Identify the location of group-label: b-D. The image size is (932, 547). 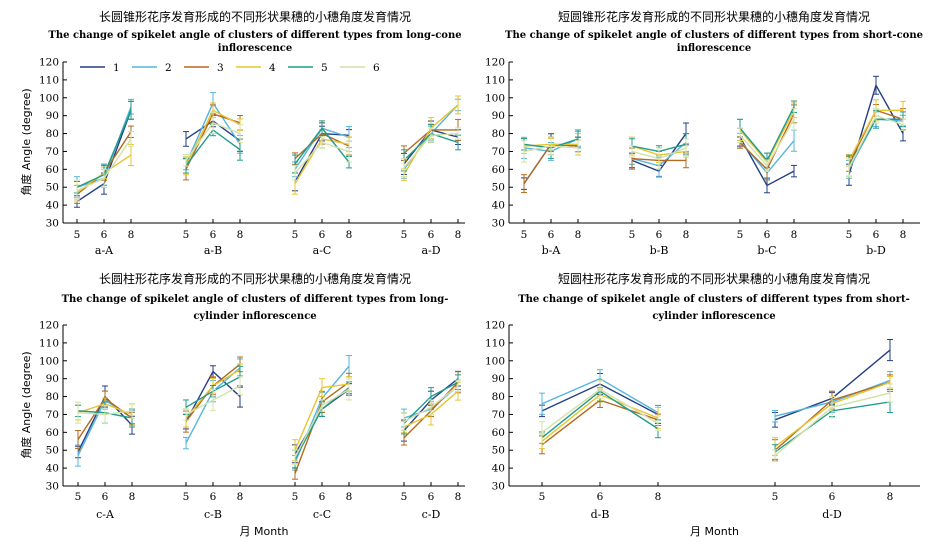
(876, 250).